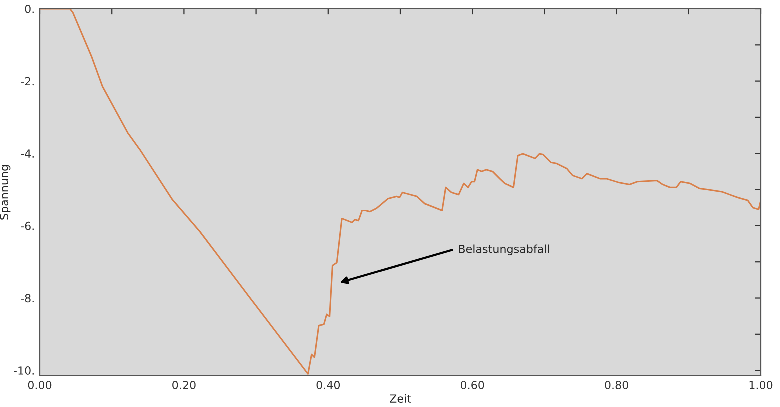  I want to click on x-tick-label: 0.60, so click(472, 385).